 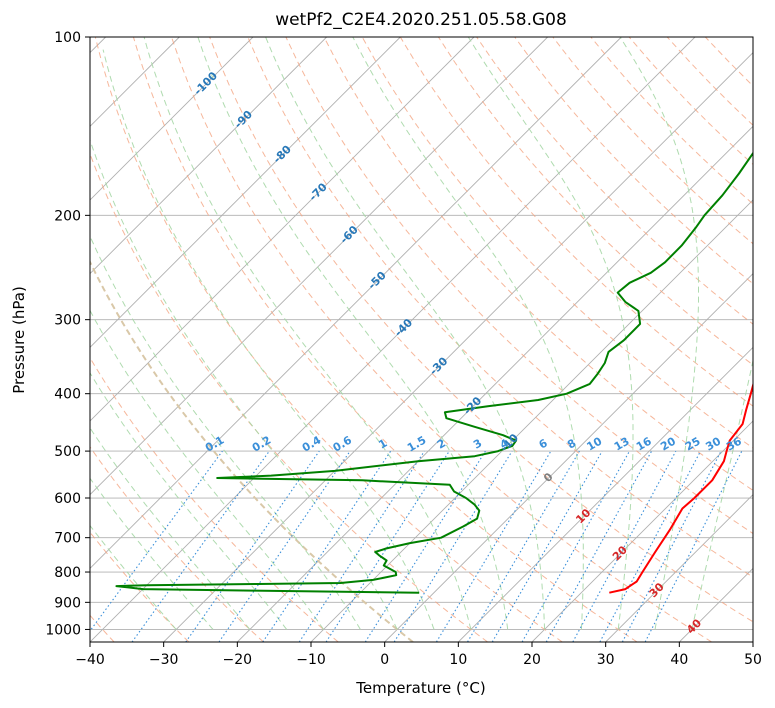 I want to click on y-tick-label: 600, so click(x=67, y=499).